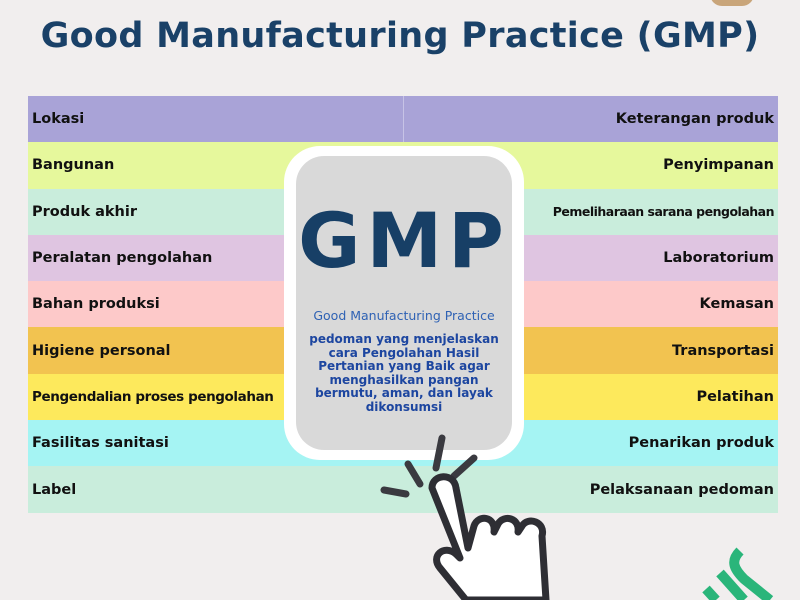 This screenshot has width=800, height=600. Describe the element at coordinates (701, 443) in the screenshot. I see `row-right-label: Penarikan produk` at that location.